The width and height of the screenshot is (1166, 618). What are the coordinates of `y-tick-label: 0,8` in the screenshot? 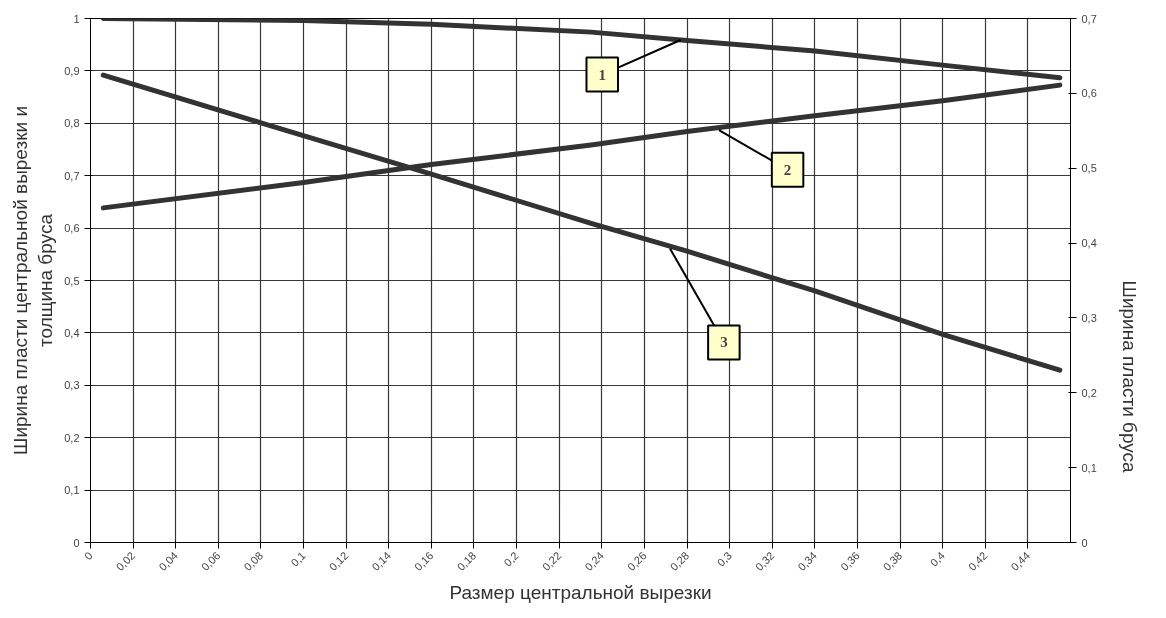 It's located at (72, 123).